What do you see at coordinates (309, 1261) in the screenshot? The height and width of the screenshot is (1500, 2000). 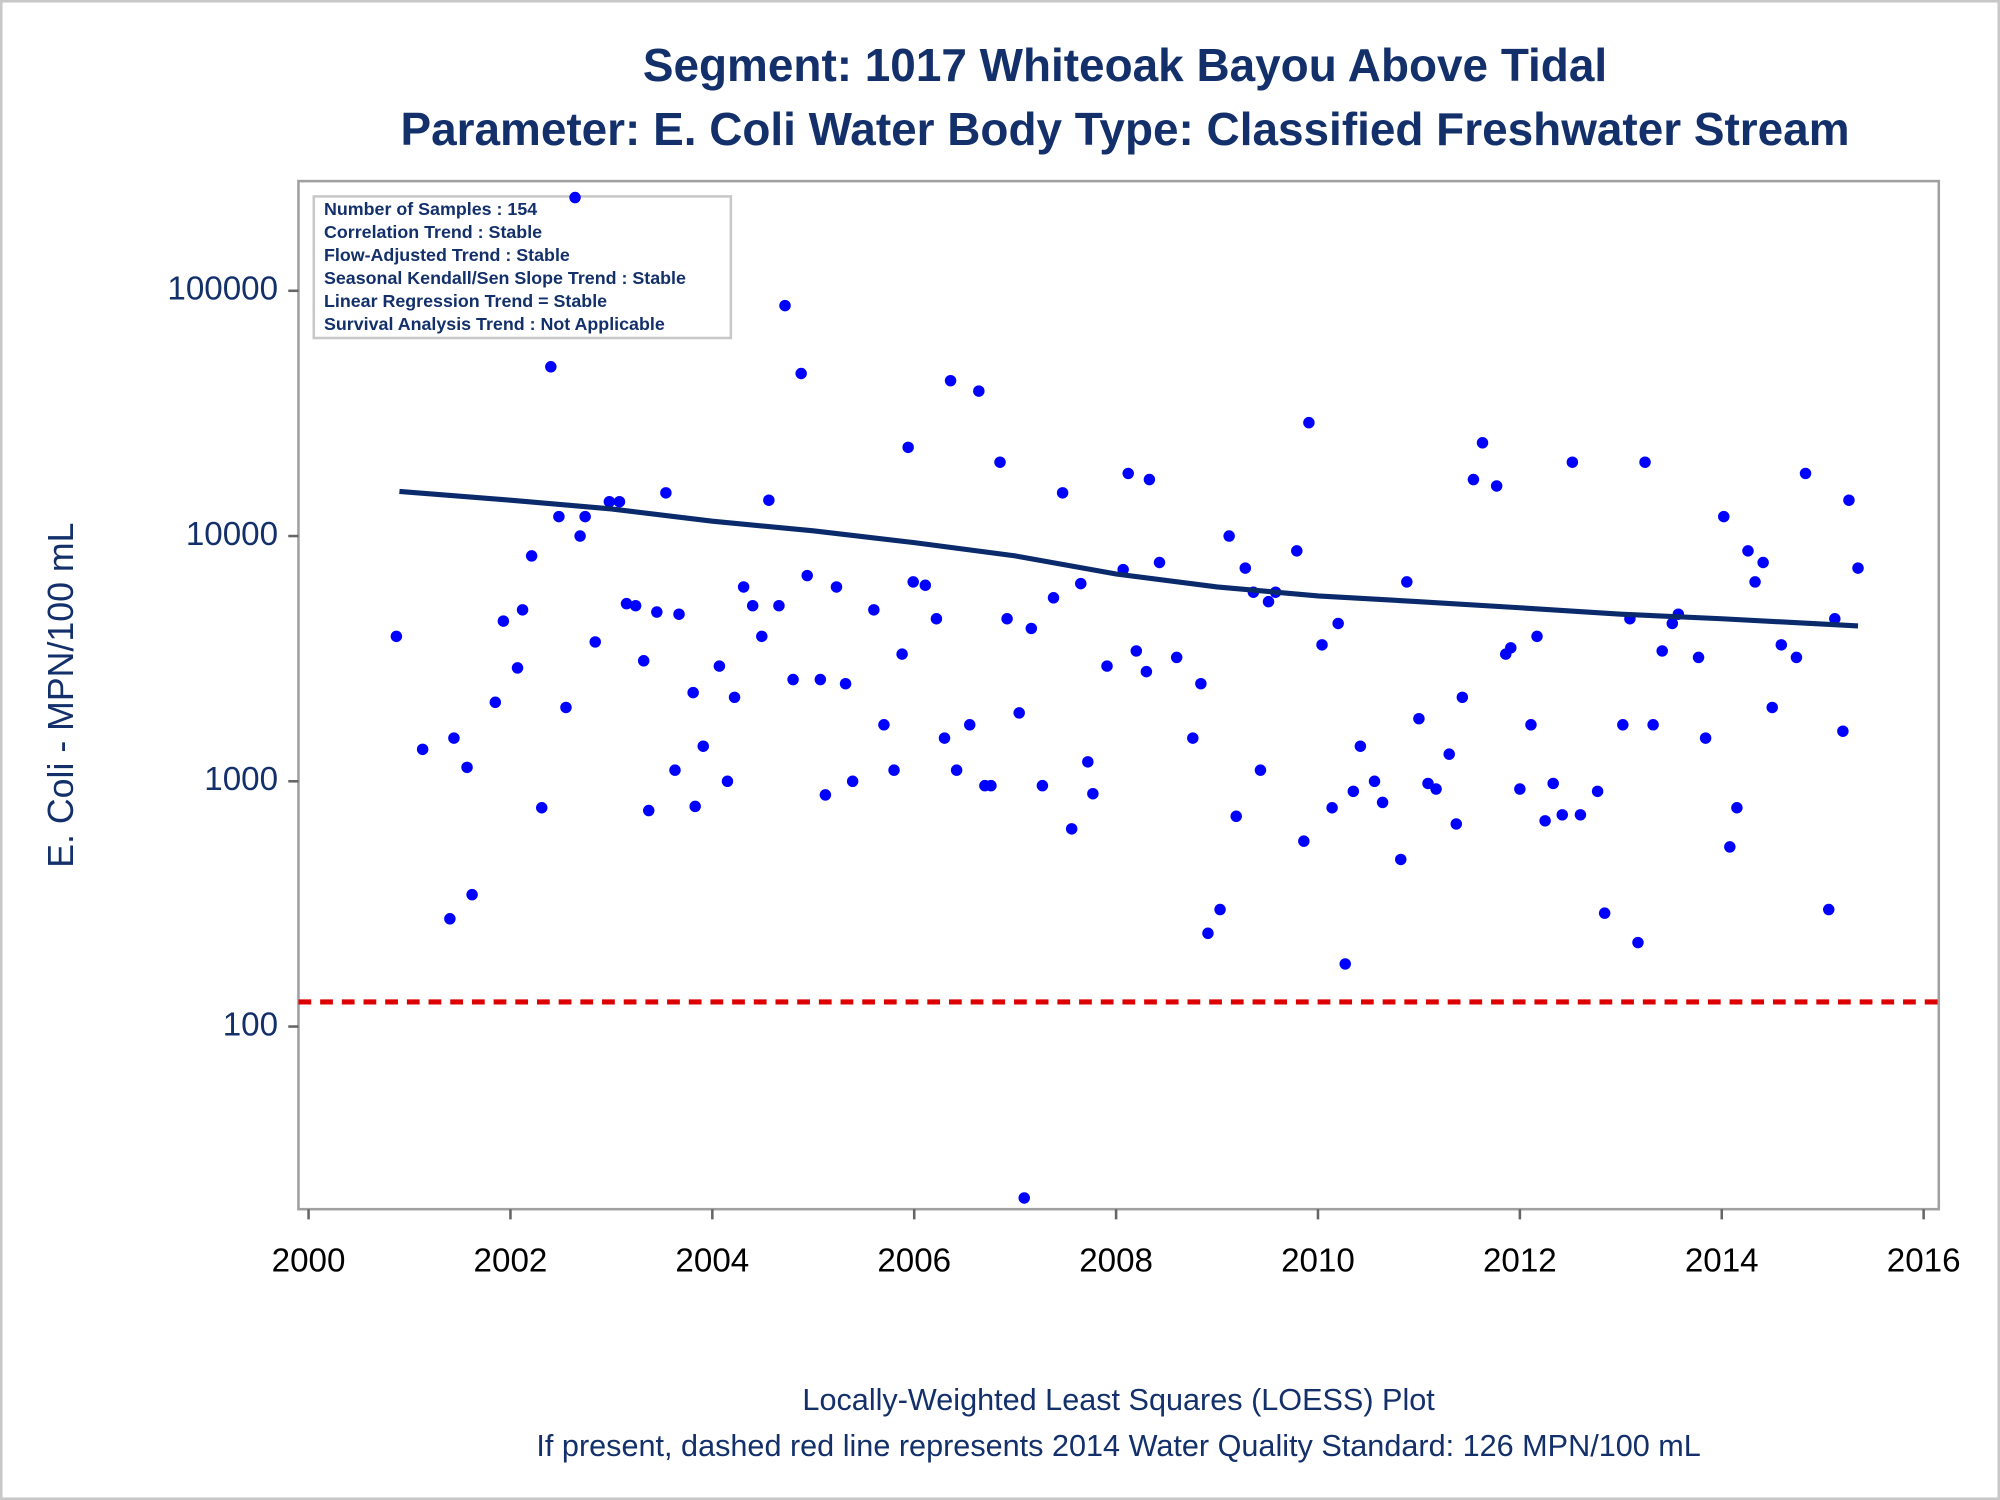 I see `x-tick-label: 2000` at bounding box center [309, 1261].